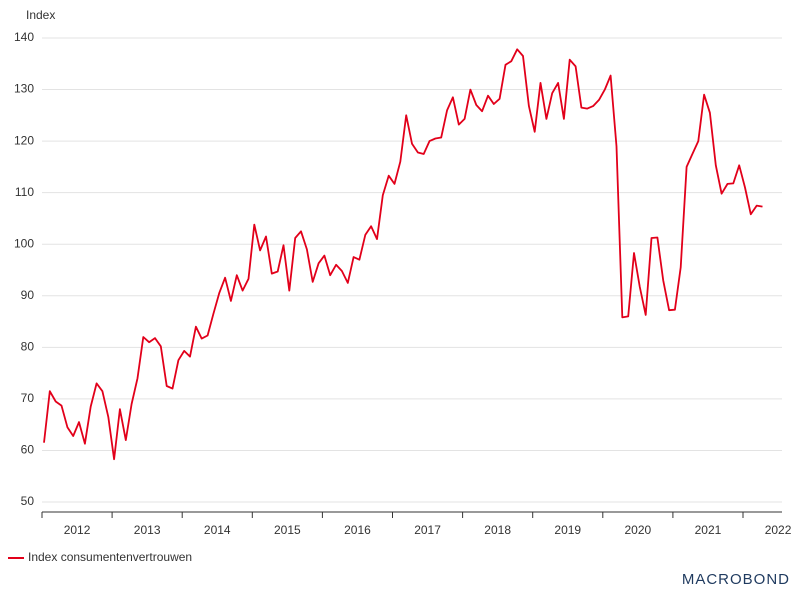 The height and width of the screenshot is (600, 800). I want to click on branding: MACROBOND, so click(736, 579).